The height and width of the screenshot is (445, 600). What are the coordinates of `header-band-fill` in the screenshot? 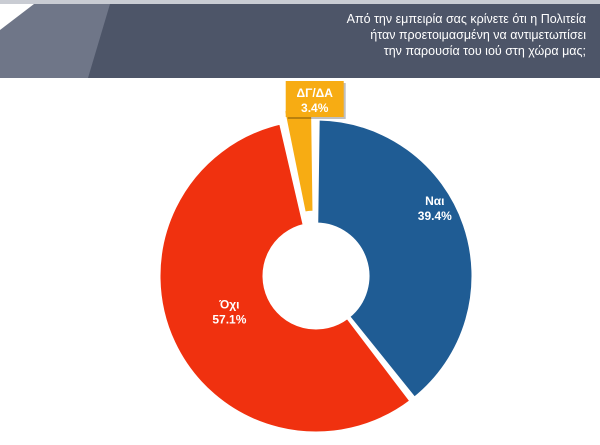 It's located at (344, 41).